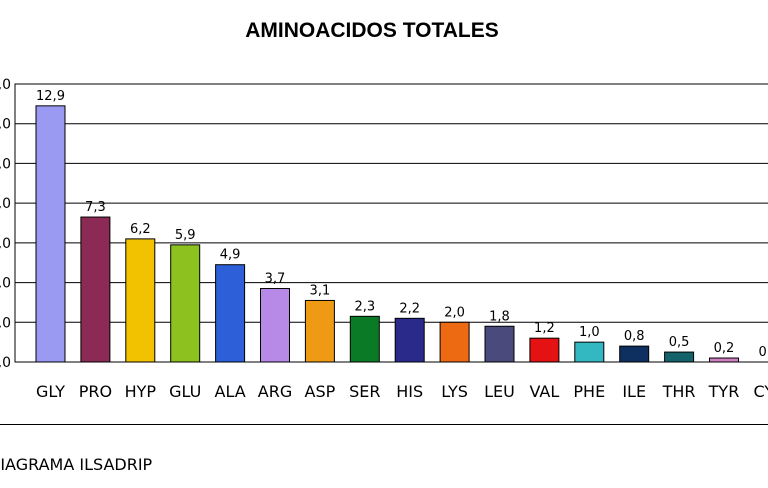 The image size is (768, 488). Describe the element at coordinates (95, 391) in the screenshot. I see `category-label: PRO` at that location.